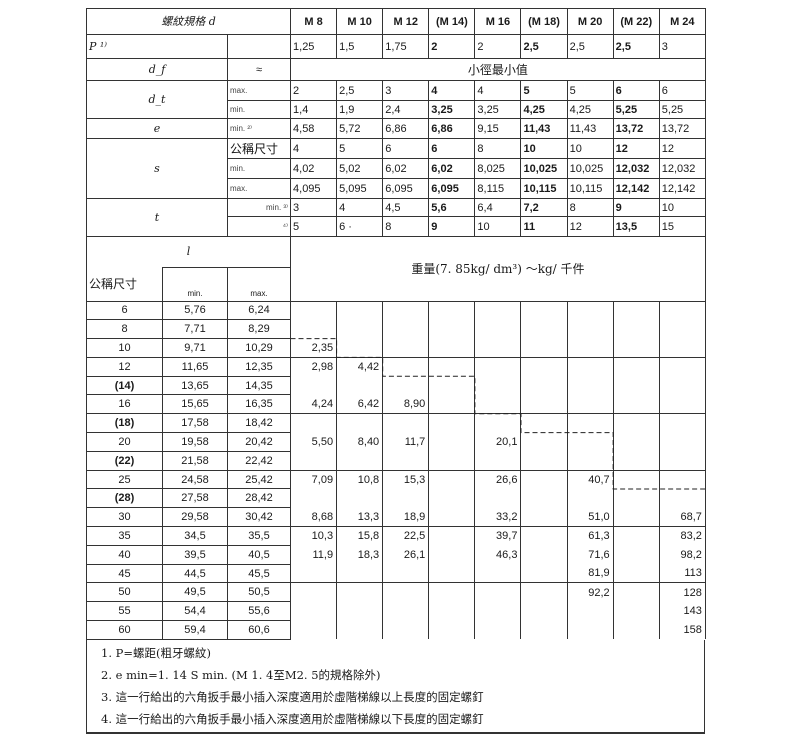 This screenshot has width=790, height=734. I want to click on df-label: d_f, so click(157, 69).